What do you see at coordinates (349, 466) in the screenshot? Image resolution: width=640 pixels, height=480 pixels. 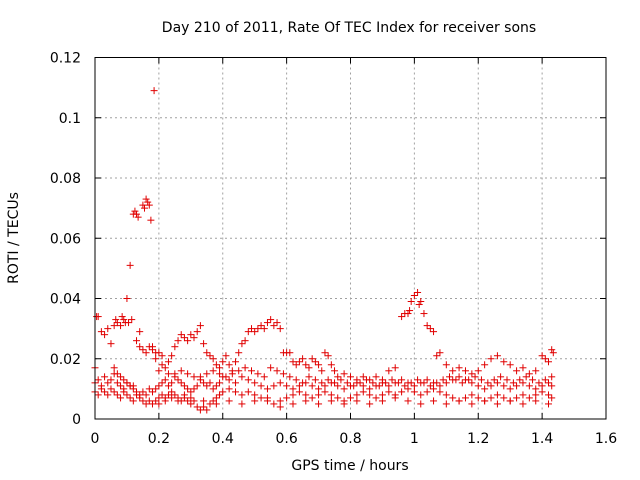 I see `x-axis-title: GPS time / hours` at bounding box center [349, 466].